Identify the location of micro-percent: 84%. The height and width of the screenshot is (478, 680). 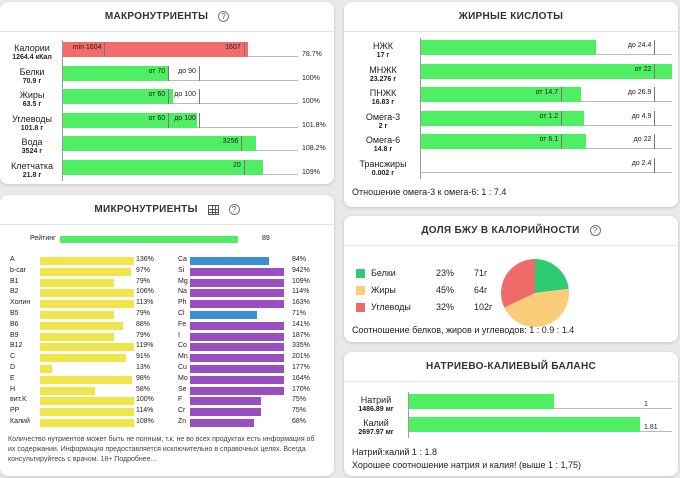
(299, 259).